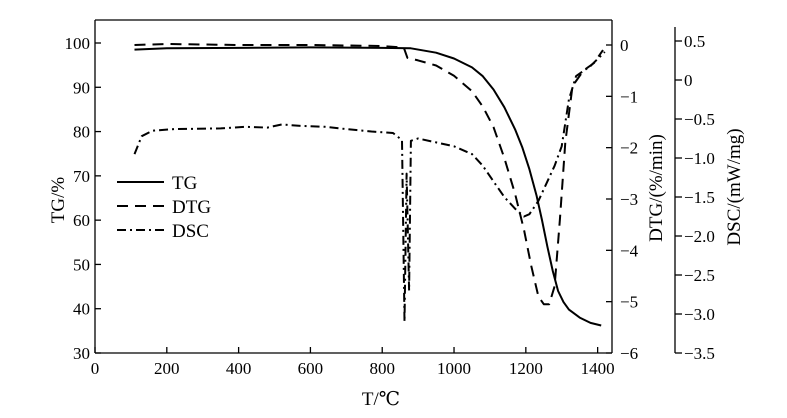 Image resolution: width=787 pixels, height=418 pixels. Describe the element at coordinates (81, 176) in the screenshot. I see `y-left-tick-label: 70` at that location.